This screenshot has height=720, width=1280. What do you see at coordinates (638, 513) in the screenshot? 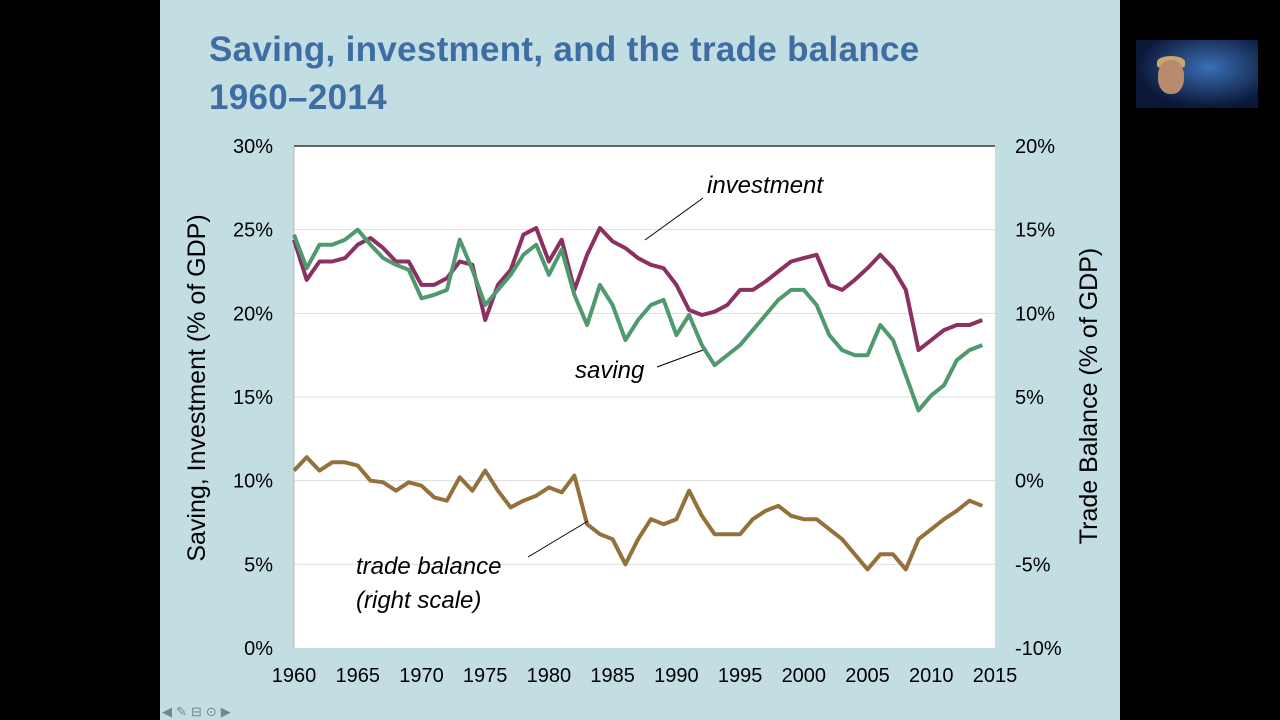
I see `series-trade-balance` at bounding box center [638, 513].